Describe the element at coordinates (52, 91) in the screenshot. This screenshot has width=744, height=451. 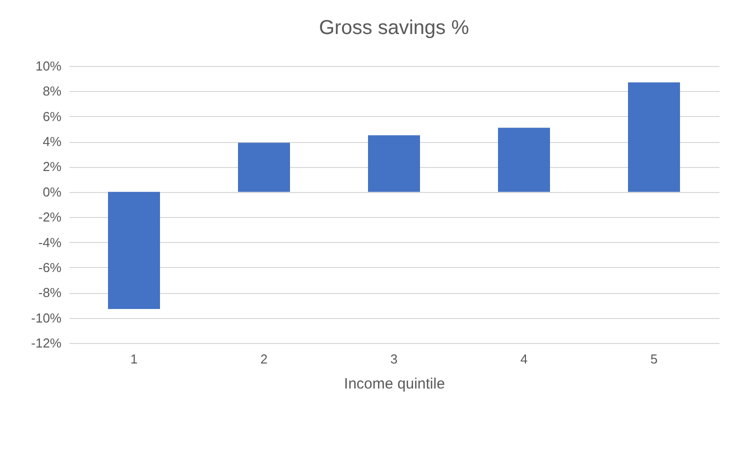
I see `y-tick-label: 8%` at that location.